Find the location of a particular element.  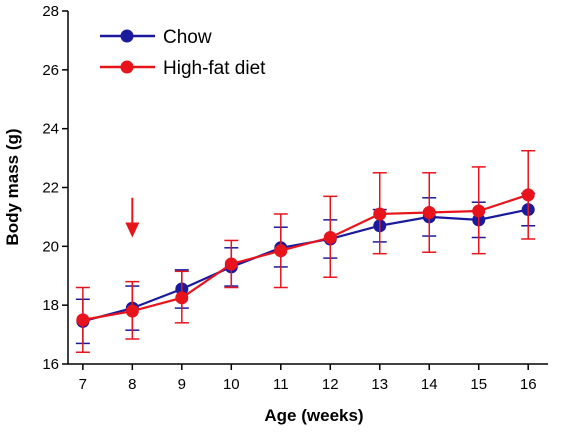

legend-item-high-fat-diet: High-fat diet is located at coordinates (183, 68).